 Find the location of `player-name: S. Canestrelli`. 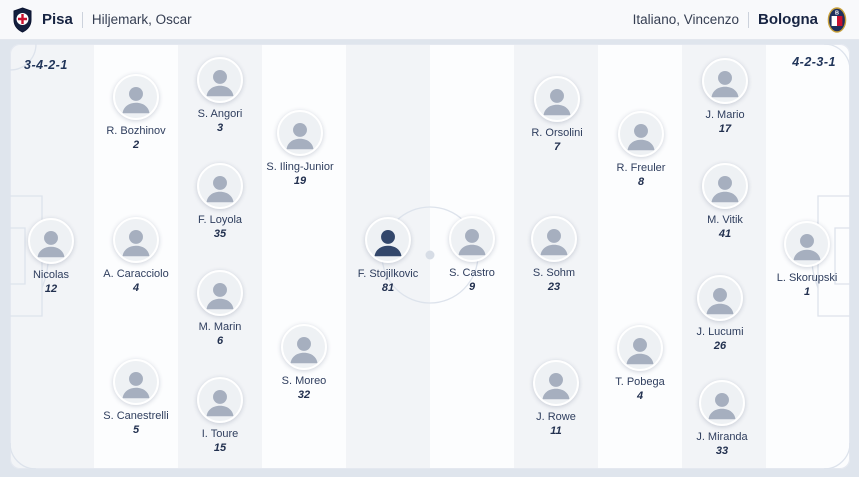

player-name: S. Canestrelli is located at coordinates (136, 416).